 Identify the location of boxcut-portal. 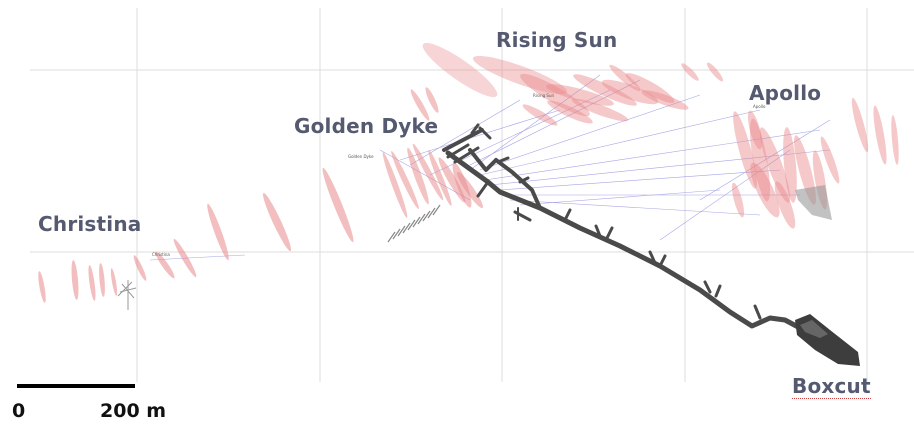
(827, 340).